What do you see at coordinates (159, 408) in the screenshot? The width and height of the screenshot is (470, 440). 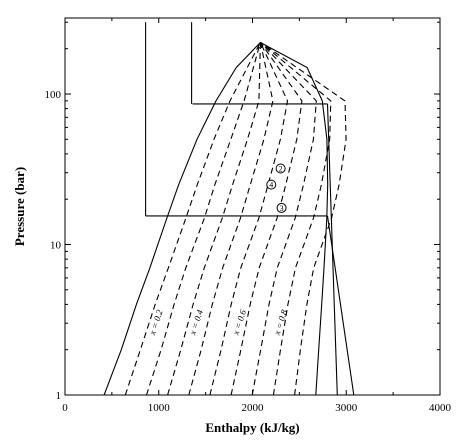 I see `x-tick-label: 1000` at bounding box center [159, 408].